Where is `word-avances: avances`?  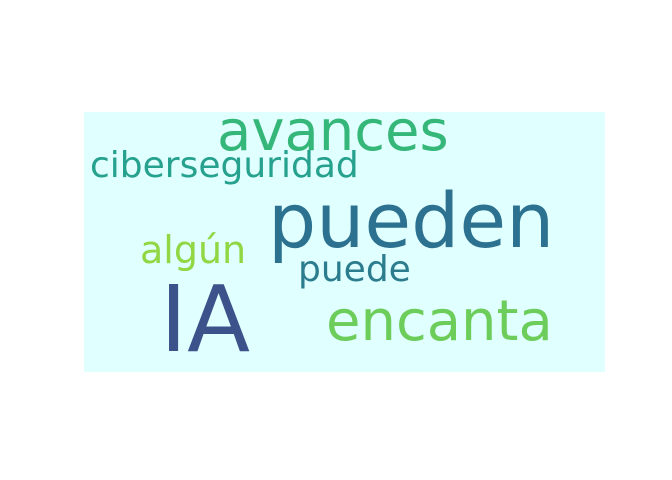 word-avances: avances is located at coordinates (333, 131).